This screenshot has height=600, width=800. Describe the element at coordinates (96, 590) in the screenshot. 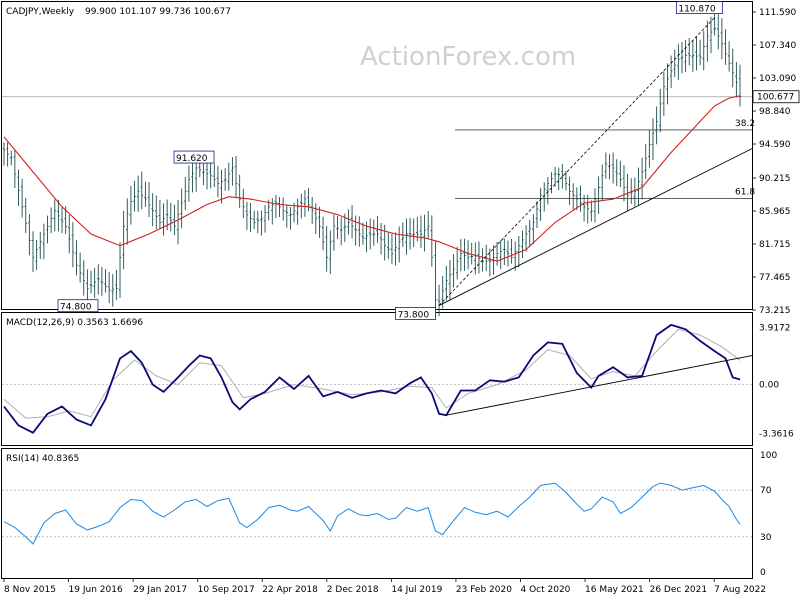

I see `x-tick-label: 19 Jun 2016` at that location.